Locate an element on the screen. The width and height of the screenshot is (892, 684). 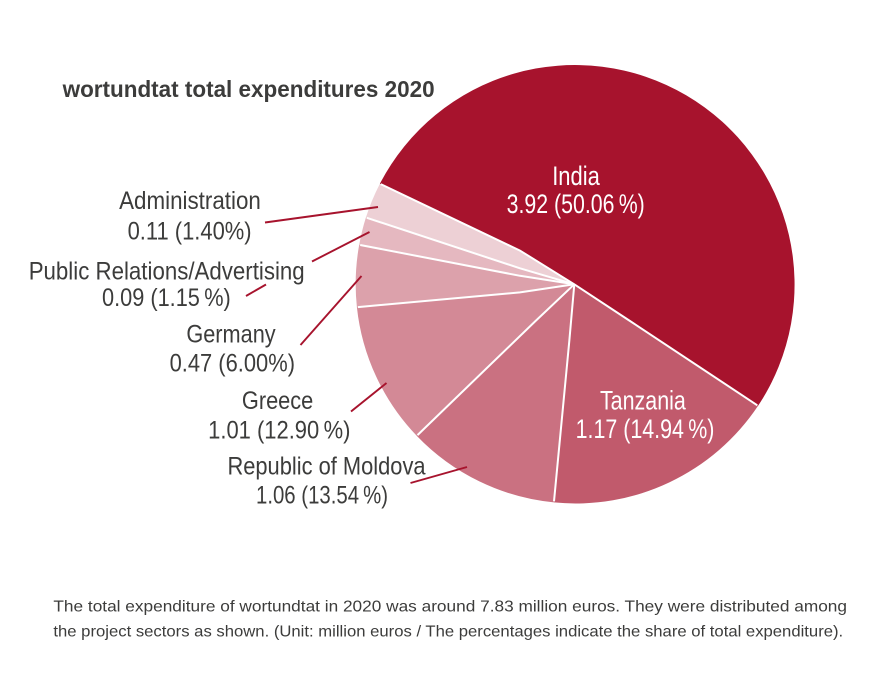
svg-text: Public Relations/Advertising is located at coordinates (167, 272).